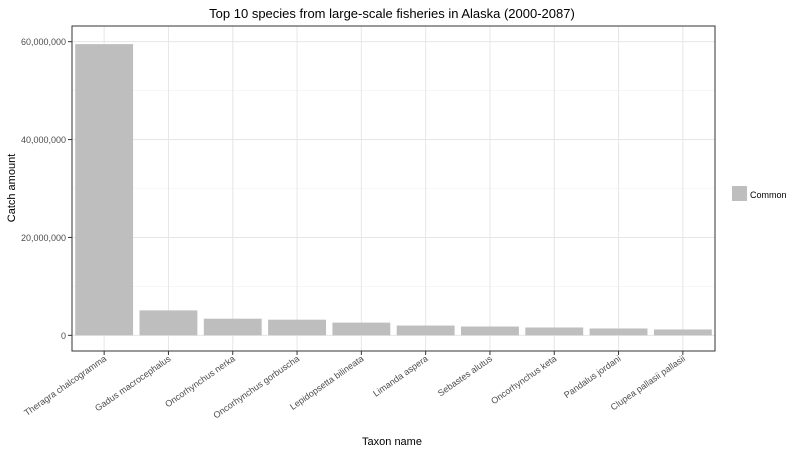 This screenshot has height=455, width=800. Describe the element at coordinates (43, 42) in the screenshot. I see `y-tick-label: 60,000,000` at that location.